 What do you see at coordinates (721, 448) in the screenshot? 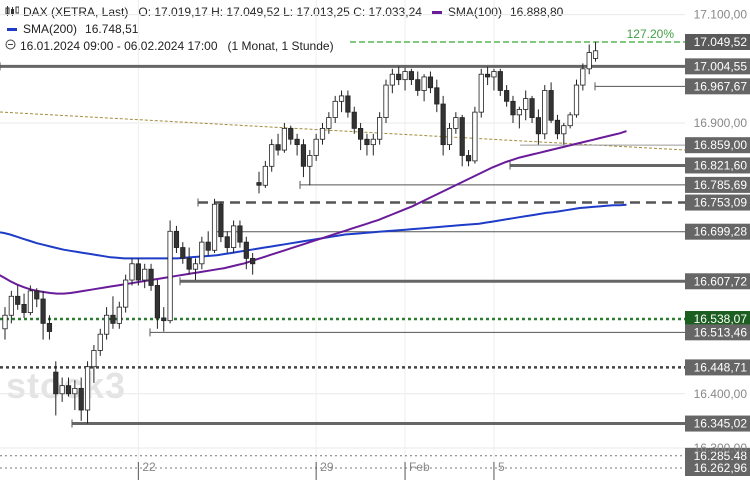
I see `price-tick-label: 16.300,00` at bounding box center [721, 448].